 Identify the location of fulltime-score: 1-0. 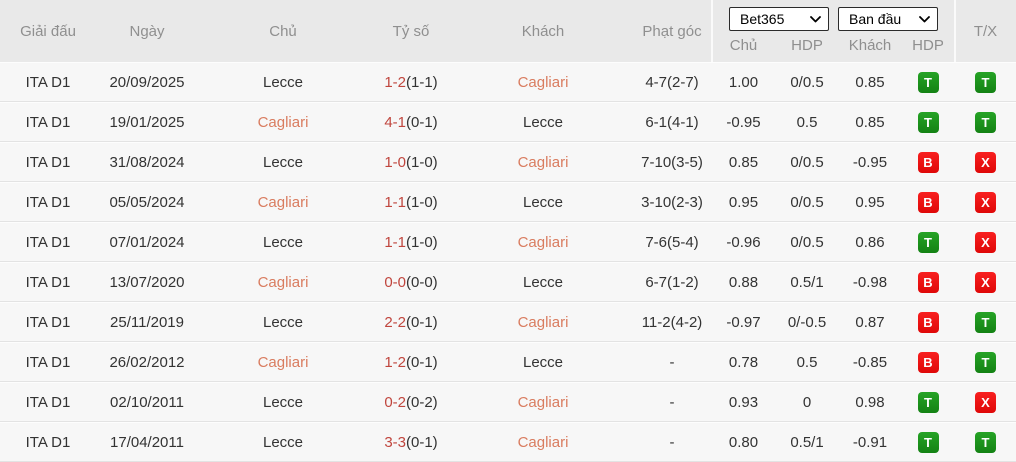
(395, 162).